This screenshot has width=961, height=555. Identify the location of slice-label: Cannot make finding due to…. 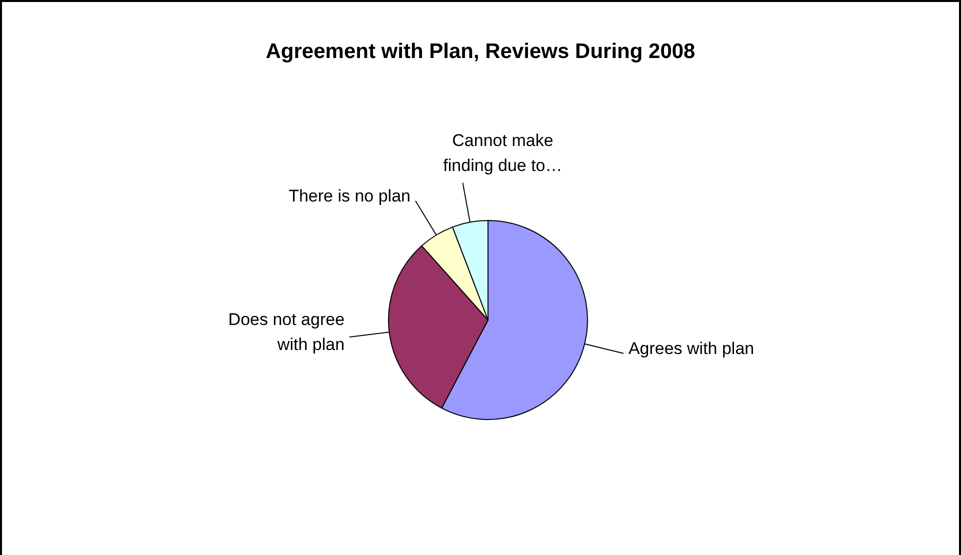
(502, 152).